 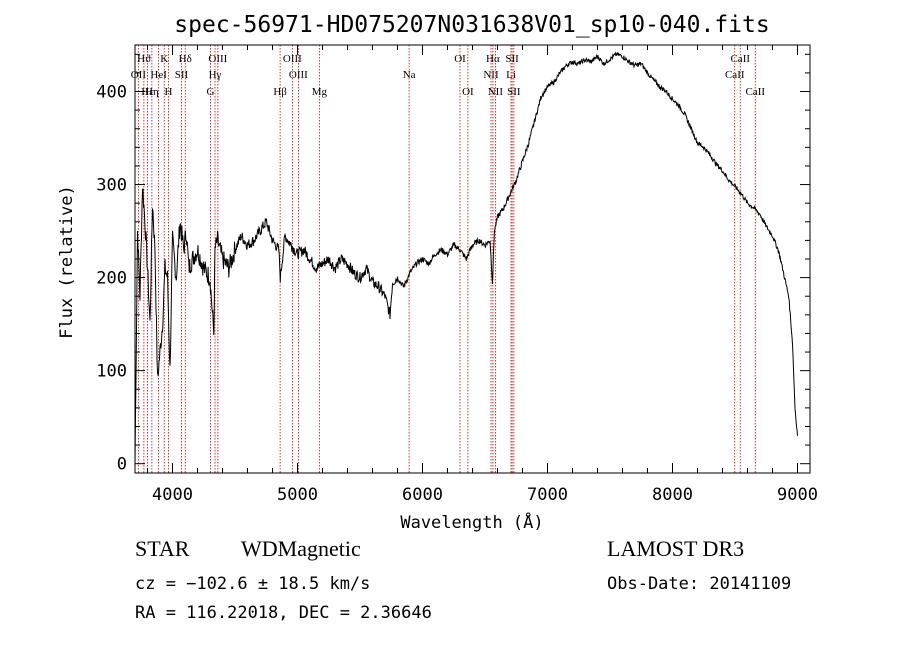 What do you see at coordinates (144, 59) in the screenshot?
I see `line-label-0: Hϑ` at bounding box center [144, 59].